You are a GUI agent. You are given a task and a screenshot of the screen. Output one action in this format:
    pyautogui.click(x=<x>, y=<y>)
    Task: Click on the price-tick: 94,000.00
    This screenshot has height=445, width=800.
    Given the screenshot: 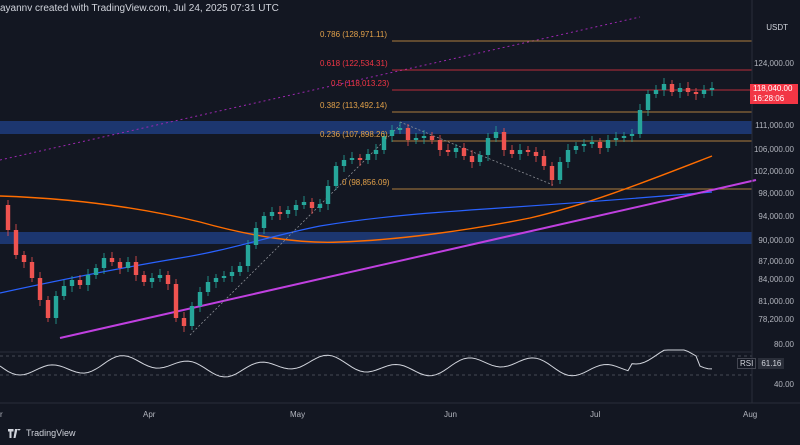 What is the action you would take?
    pyautogui.click(x=776, y=216)
    